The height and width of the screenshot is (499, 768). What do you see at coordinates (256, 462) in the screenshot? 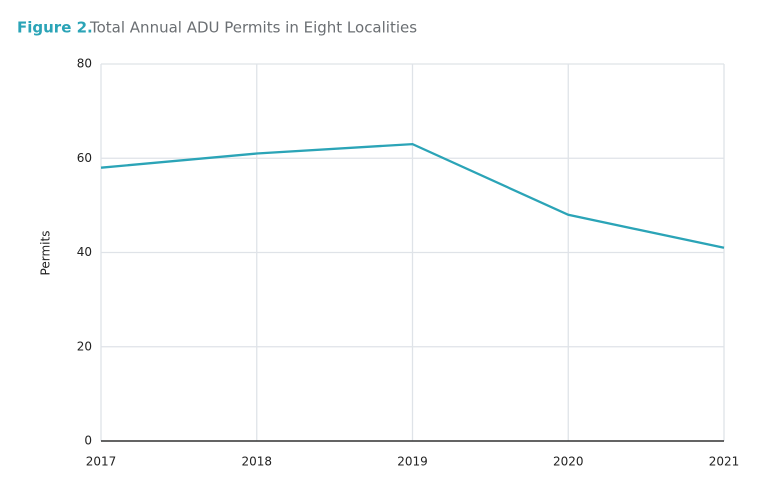
I see `x-tick-label: 2018` at bounding box center [256, 462].